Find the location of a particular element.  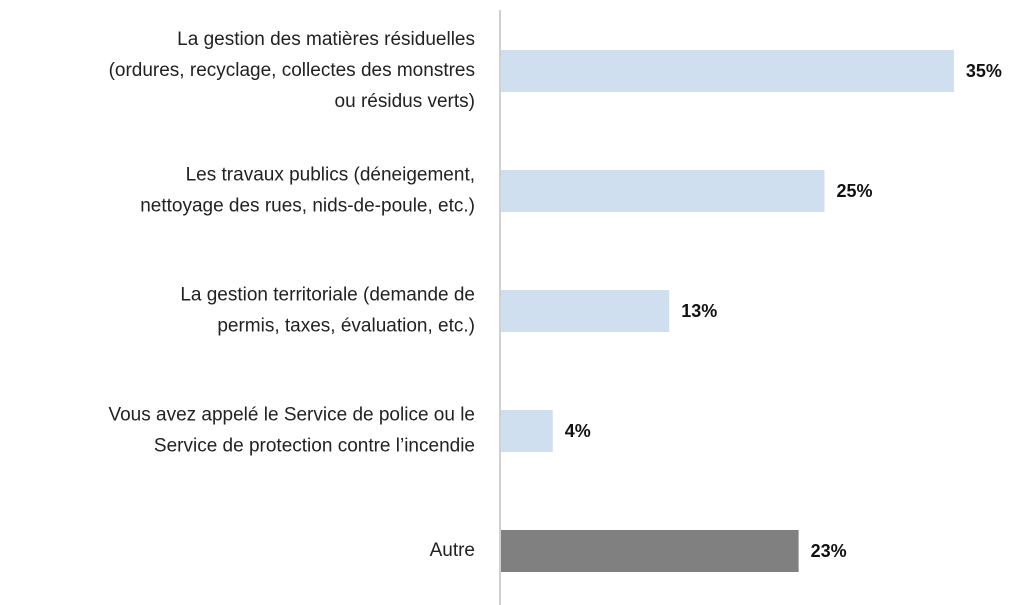

category-label: ou résidus verts) is located at coordinates (405, 101).